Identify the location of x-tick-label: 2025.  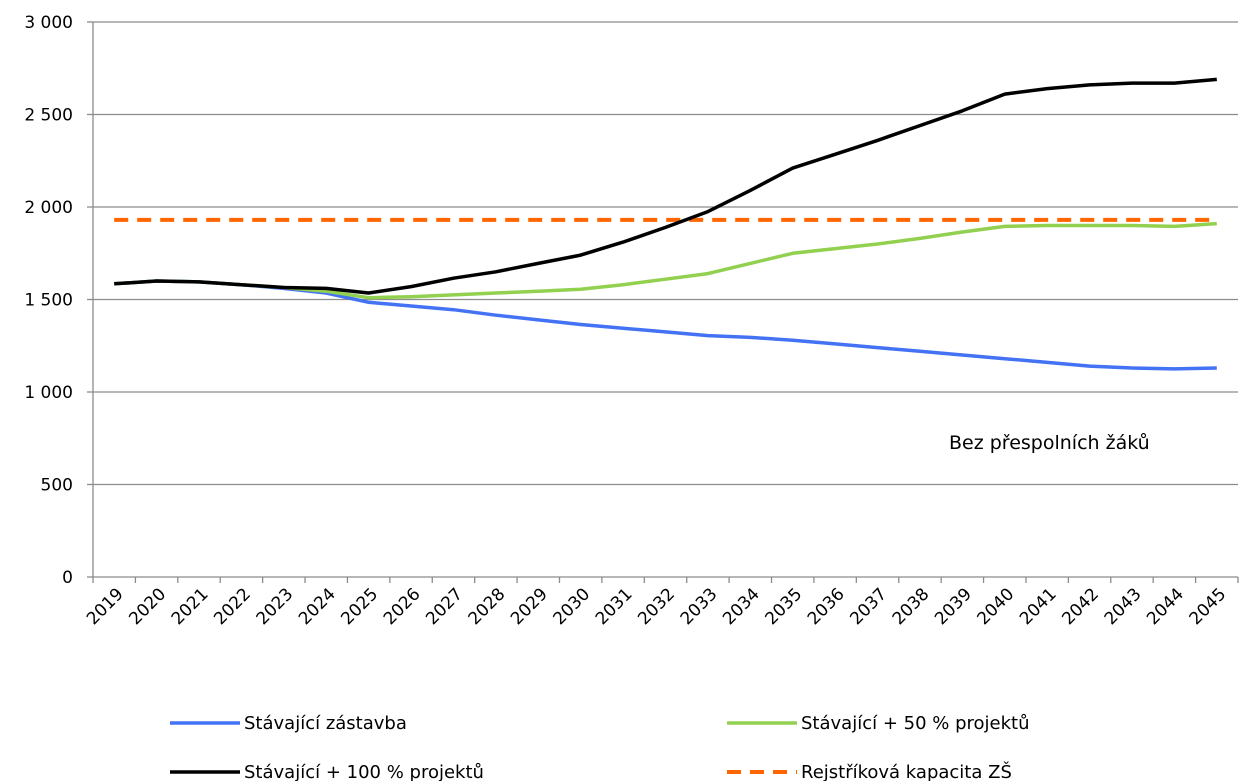
(359, 606).